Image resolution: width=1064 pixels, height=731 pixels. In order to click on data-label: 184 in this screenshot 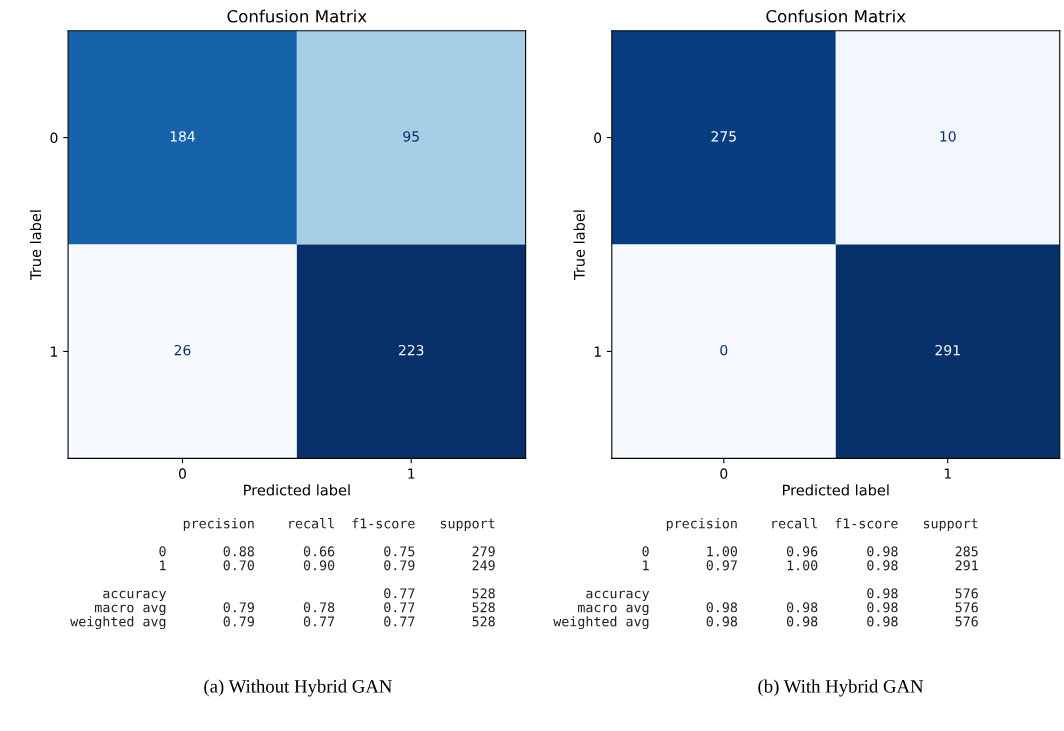, I will do `click(182, 136)`.